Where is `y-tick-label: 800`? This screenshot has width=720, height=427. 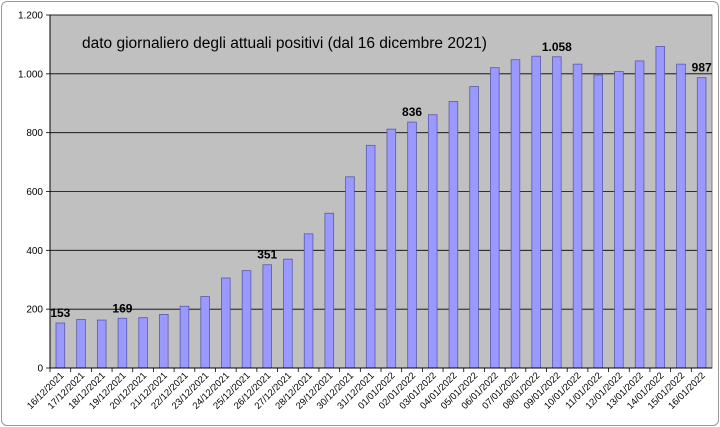
y-tick-label: 800 is located at coordinates (34, 133).